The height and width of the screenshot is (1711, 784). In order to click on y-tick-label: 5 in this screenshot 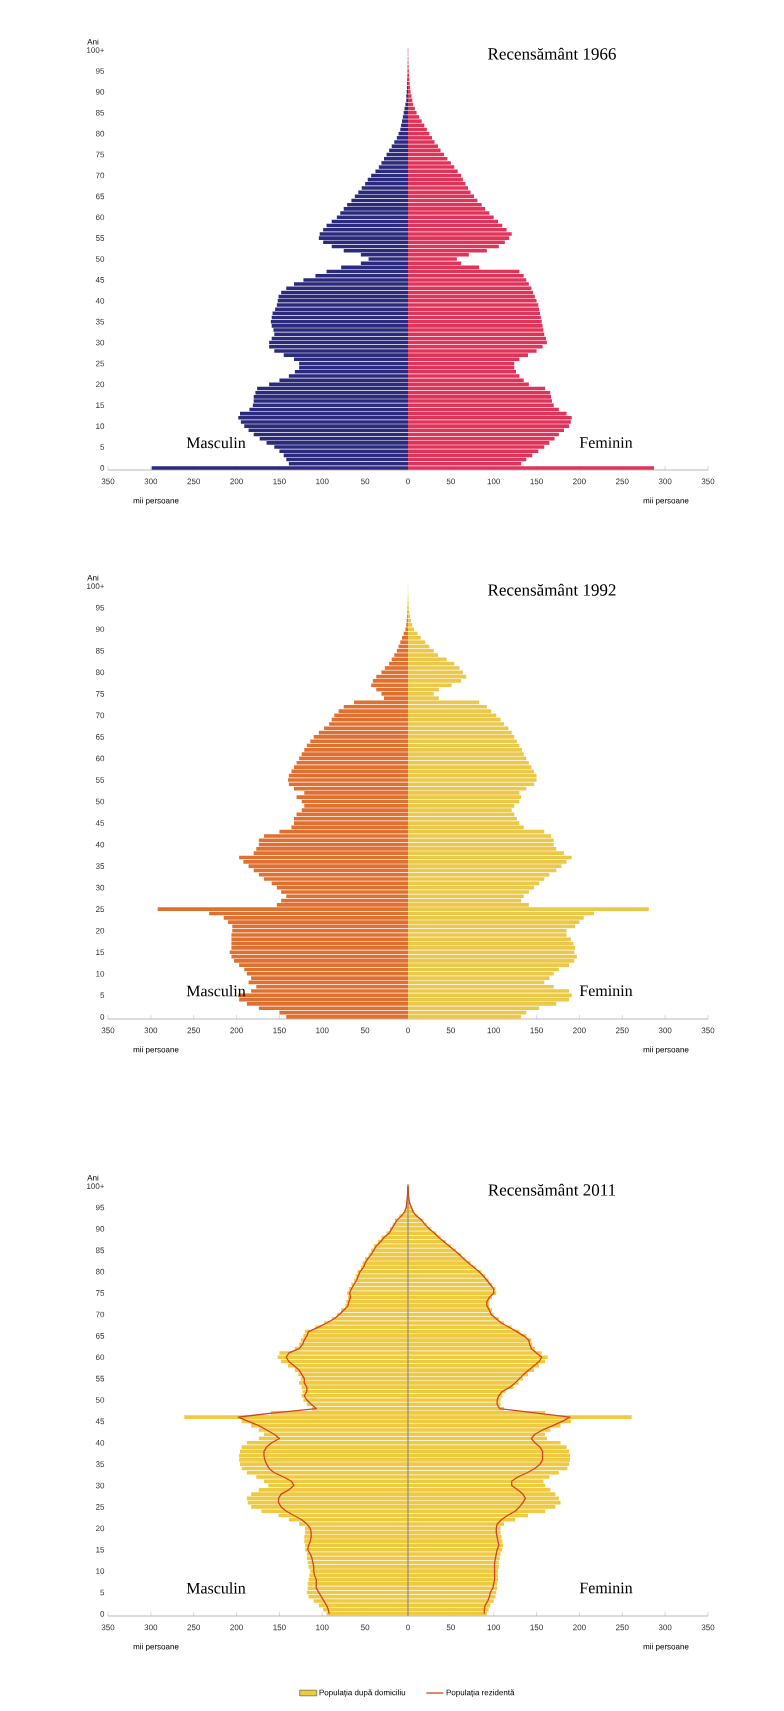, I will do `click(102, 447)`.